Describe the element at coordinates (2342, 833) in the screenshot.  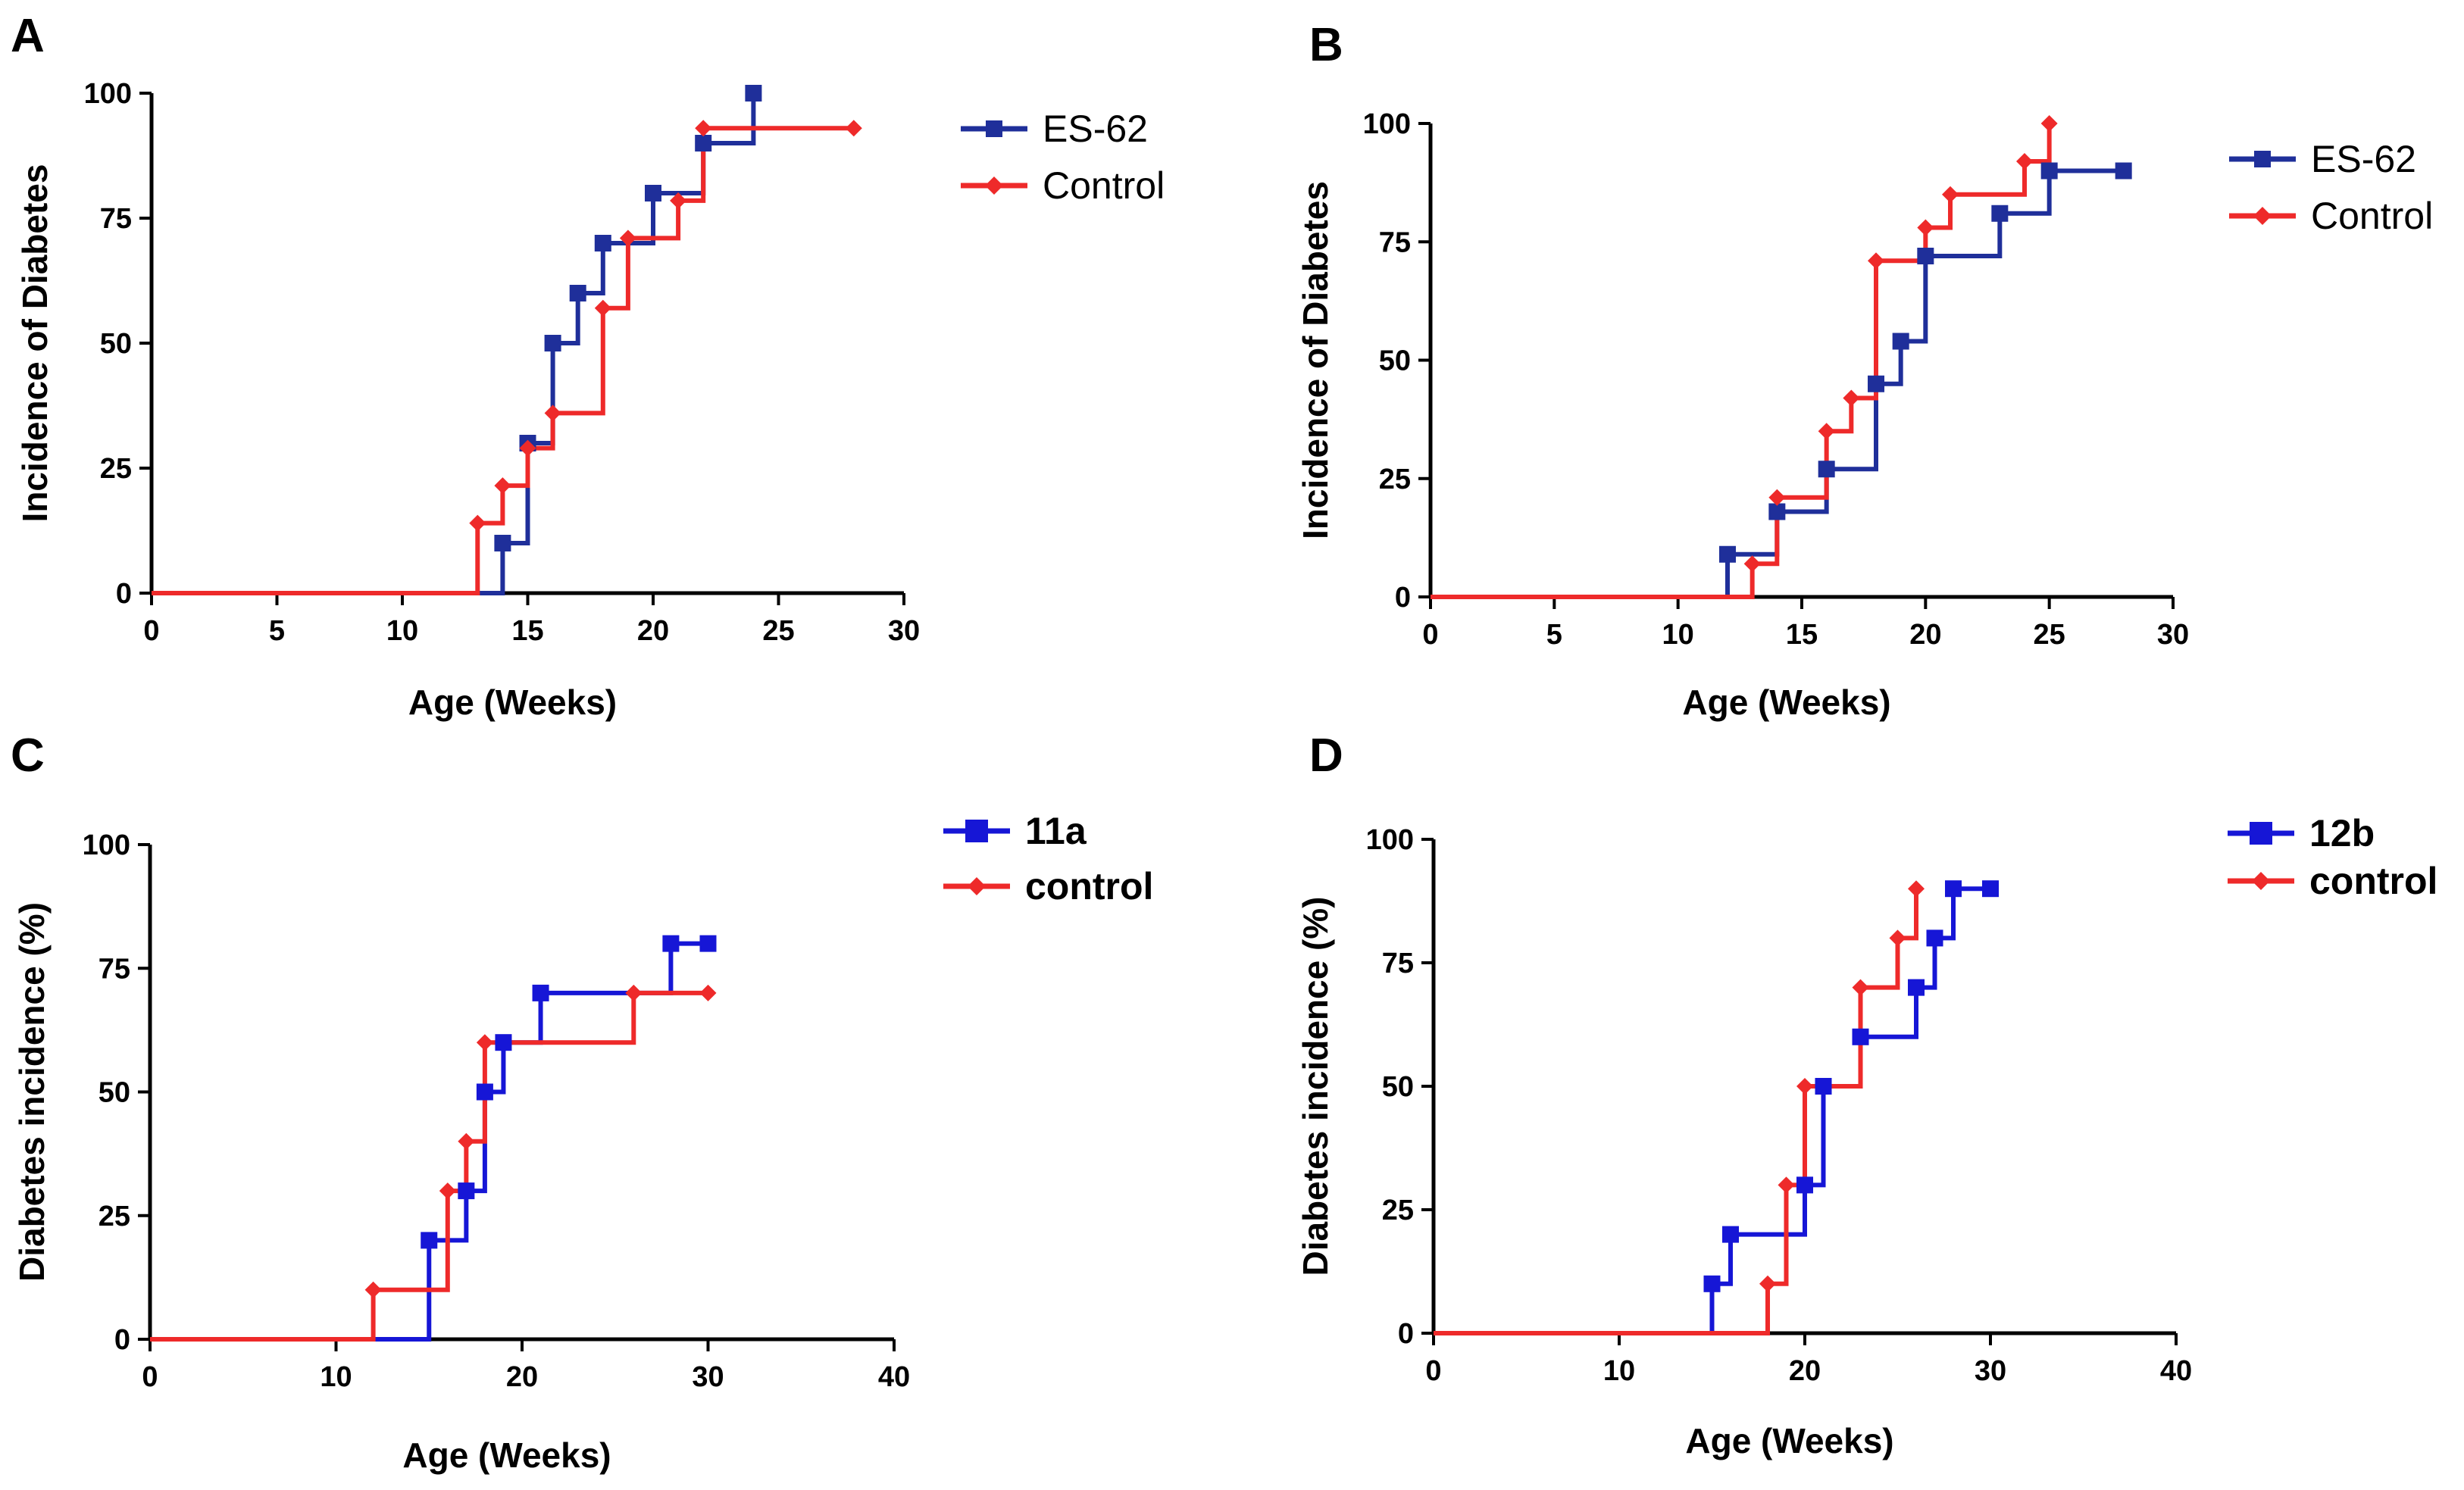
I see `legend-label-12b: 12b` at that location.